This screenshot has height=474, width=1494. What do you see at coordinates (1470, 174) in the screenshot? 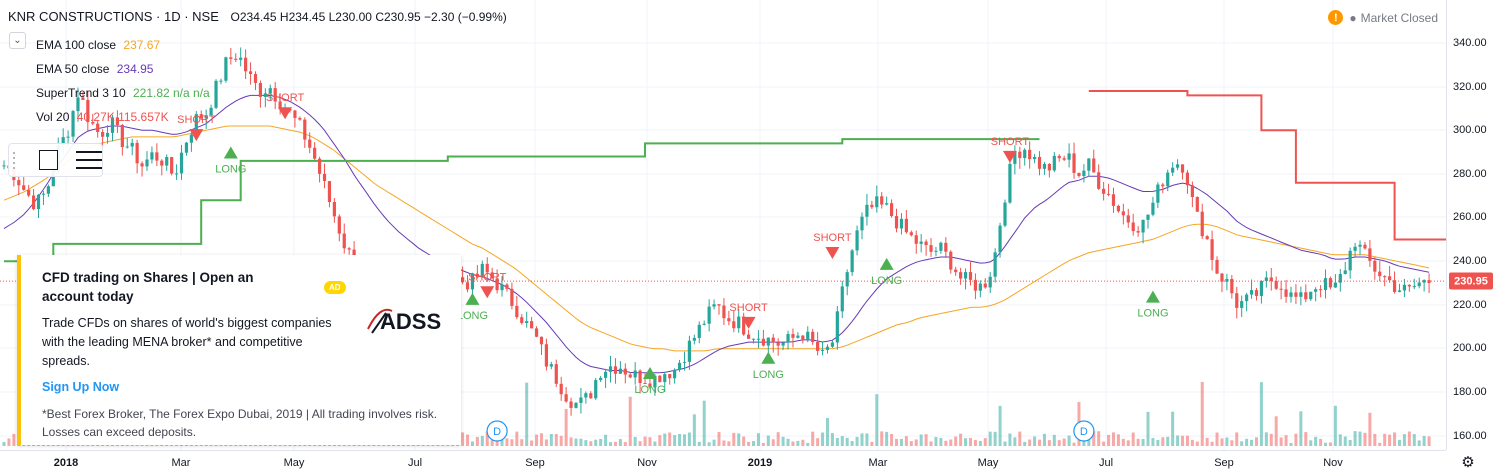
I see `price-tick-label: 280.00` at bounding box center [1470, 174].